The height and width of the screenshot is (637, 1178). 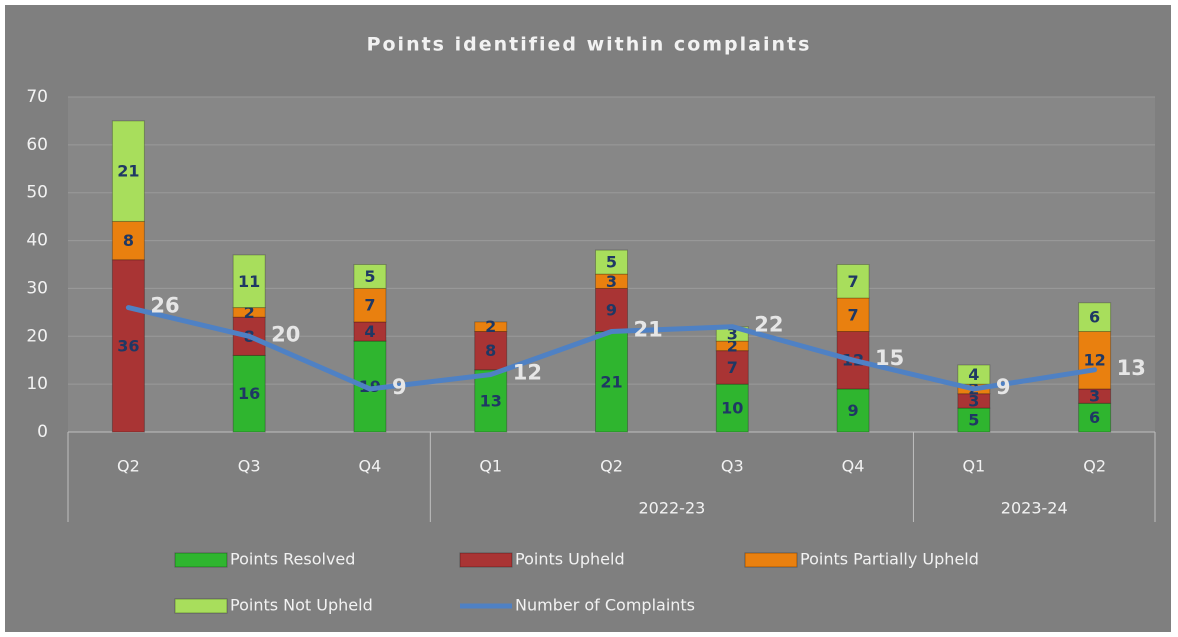 What do you see at coordinates (671, 508) in the screenshot?
I see `group-label: 2022-23` at bounding box center [671, 508].